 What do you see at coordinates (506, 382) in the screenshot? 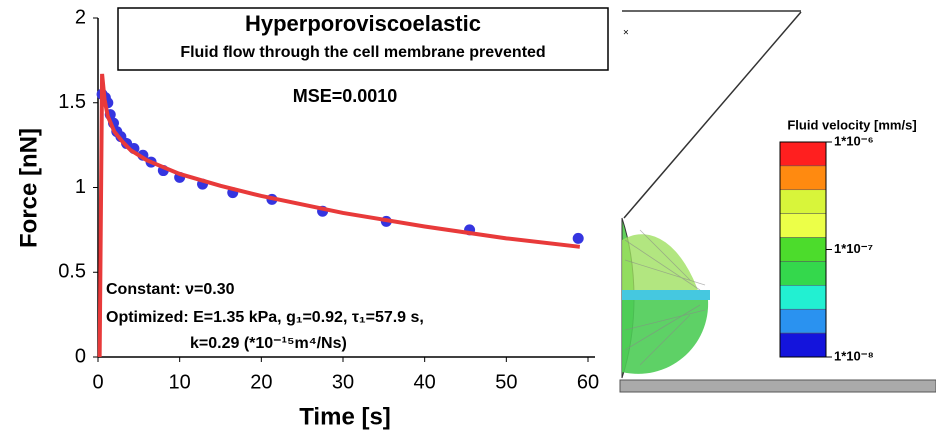
I see `x-tick-label: 50` at bounding box center [506, 382].